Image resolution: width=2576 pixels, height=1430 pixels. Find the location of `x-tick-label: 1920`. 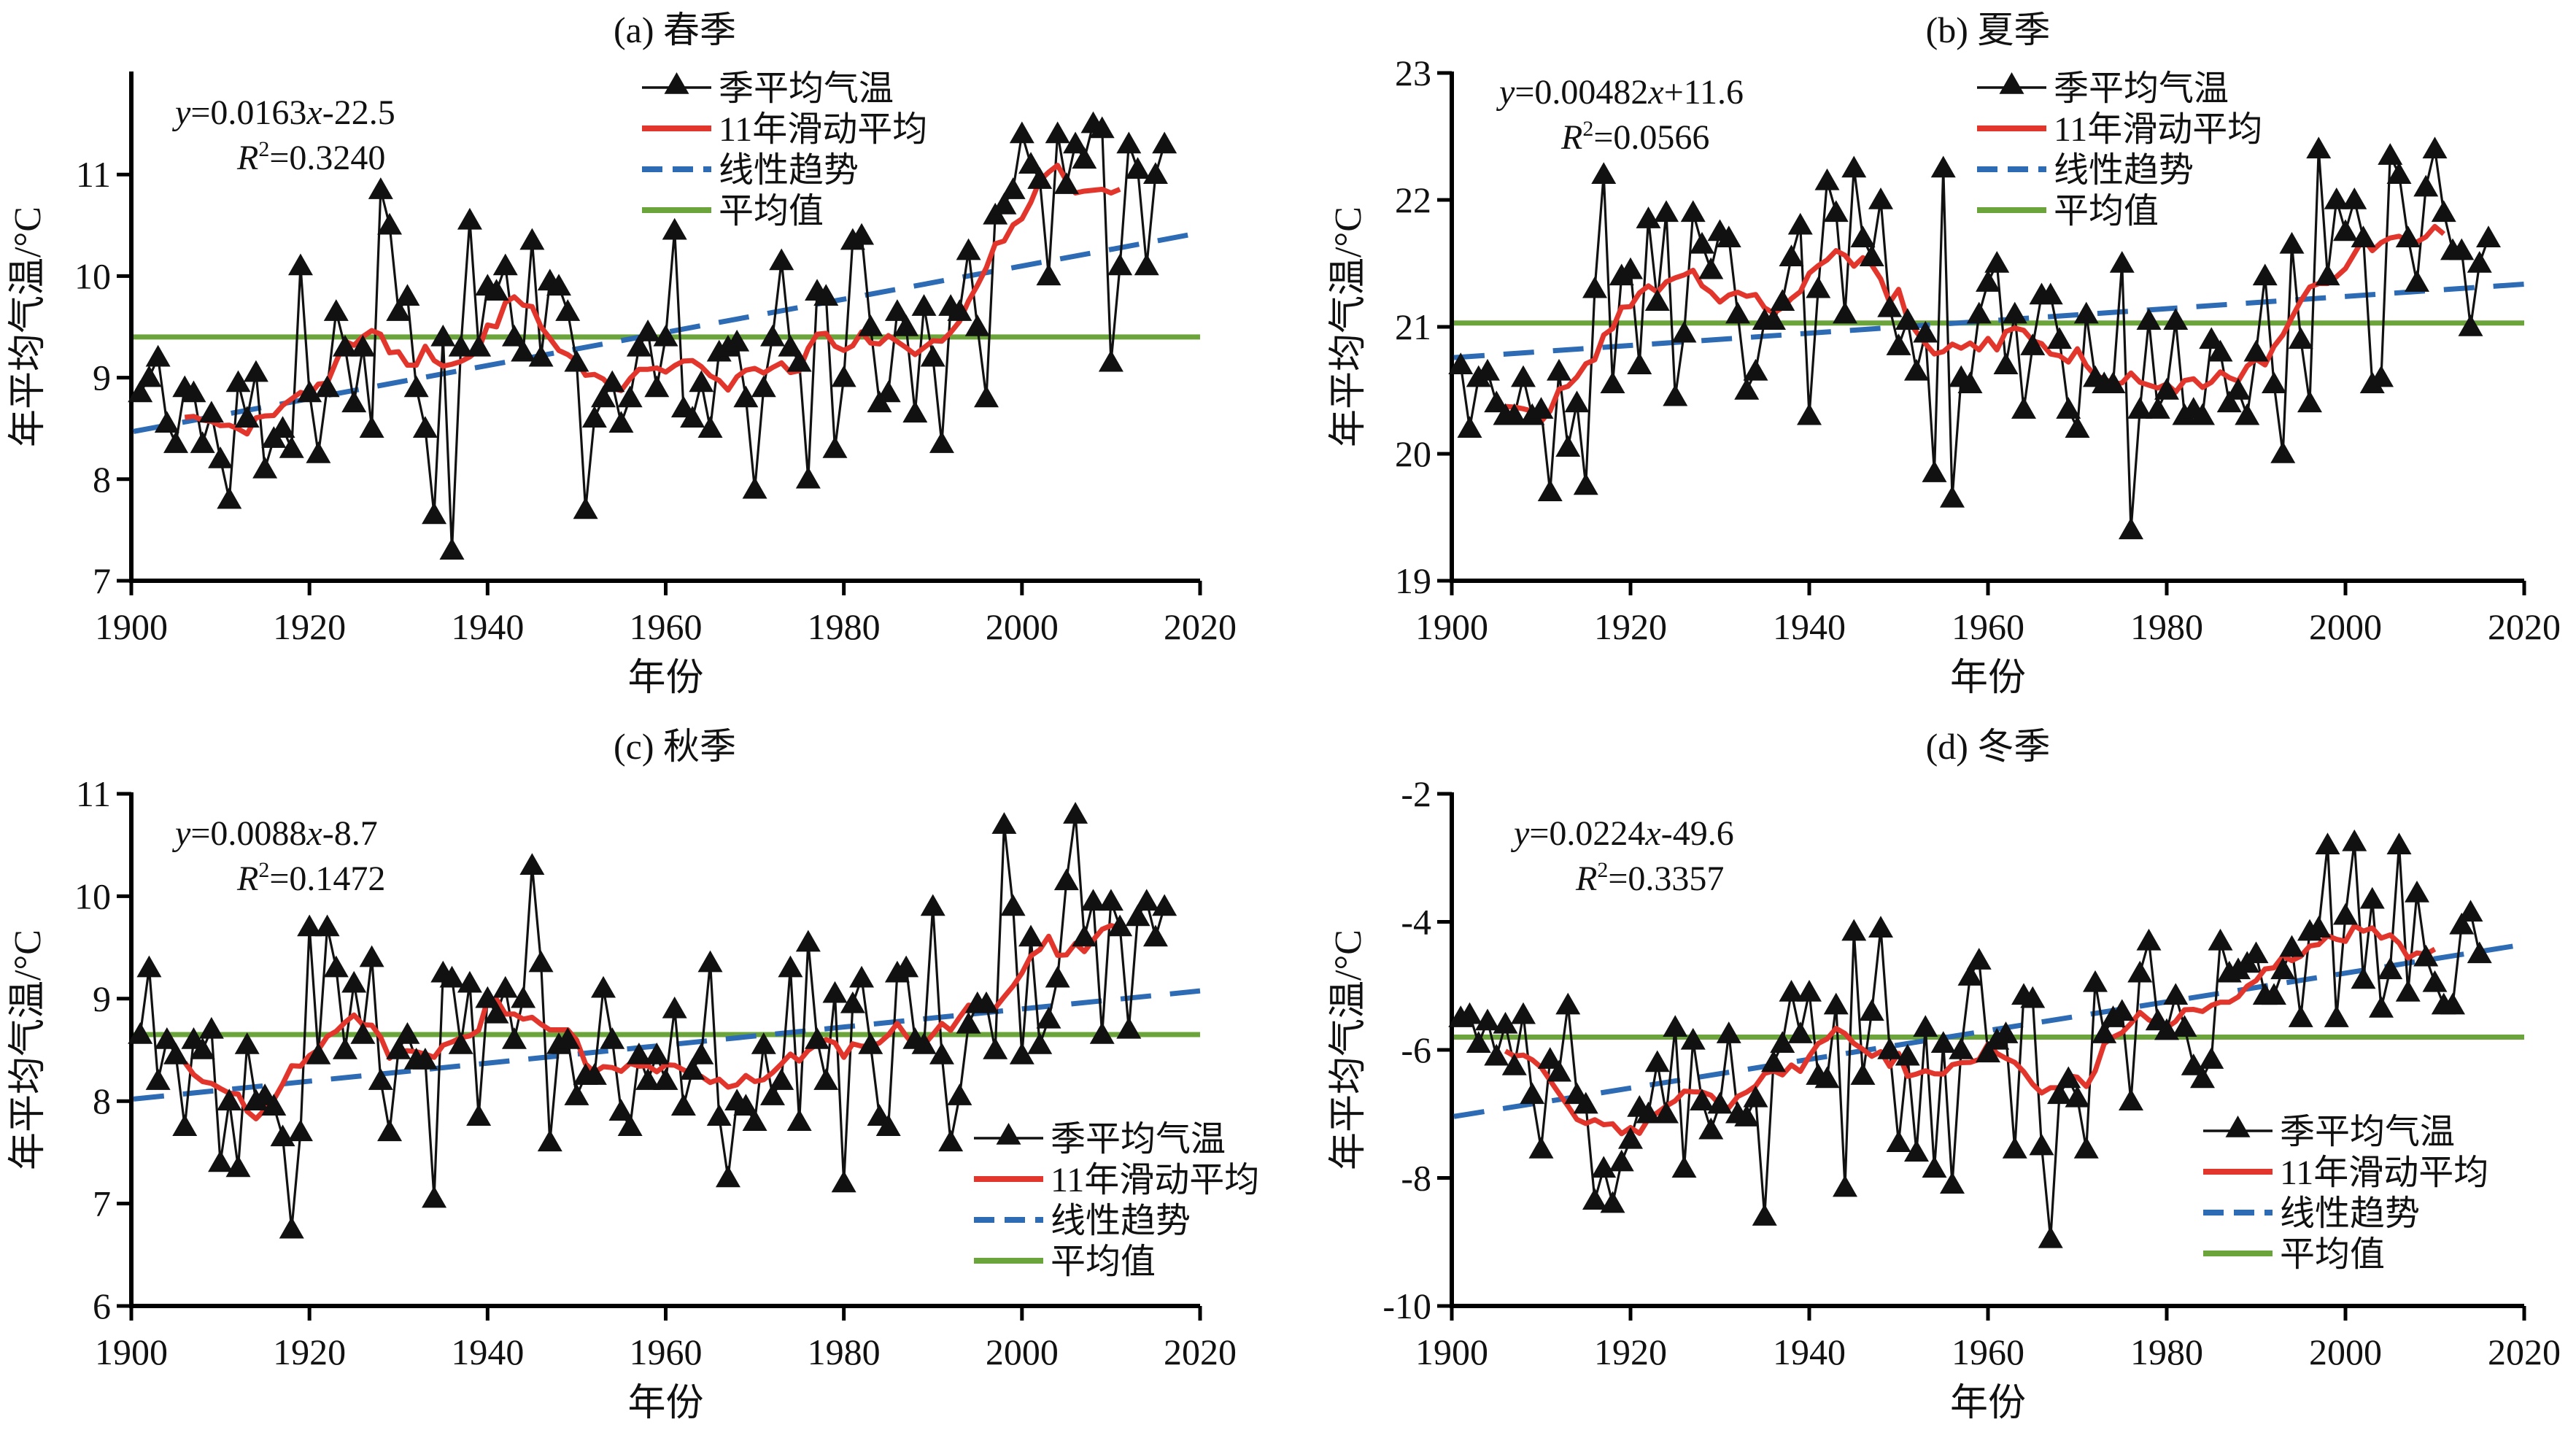

x-tick-label: 1920 is located at coordinates (309, 626).